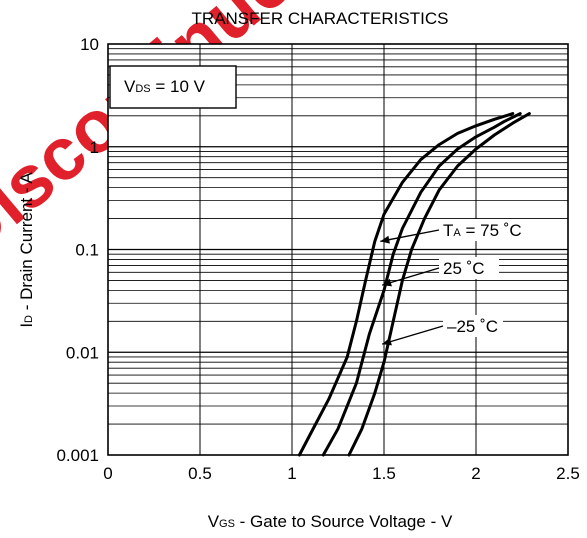 The height and width of the screenshot is (538, 587). I want to click on y-tick-label: 0.01, so click(82, 352).